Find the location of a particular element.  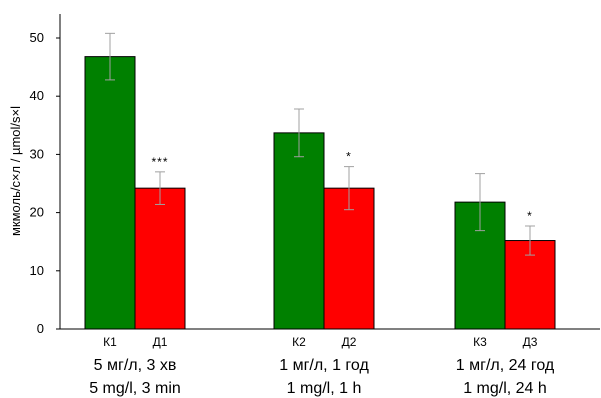

group-label-line2: 1 mg/l, 24 h is located at coordinates (505, 388).